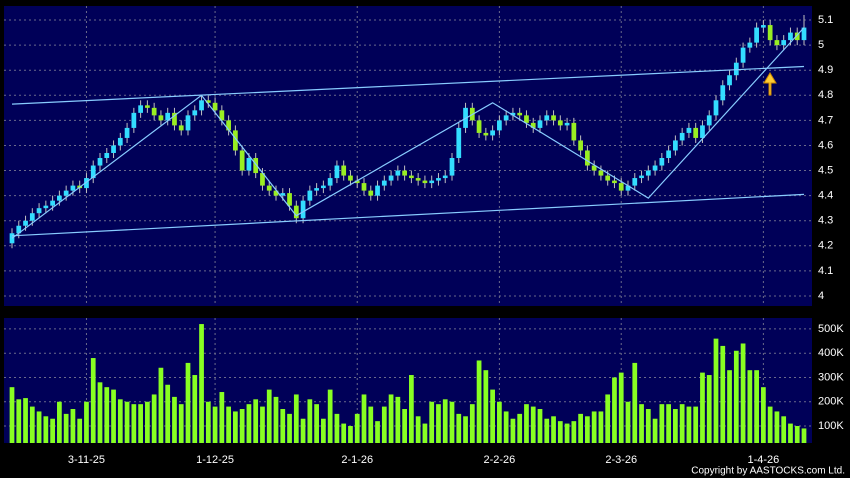 Image resolution: width=850 pixels, height=478 pixels. What do you see at coordinates (831, 426) in the screenshot?
I see `y-tick-label: 100K` at bounding box center [831, 426].